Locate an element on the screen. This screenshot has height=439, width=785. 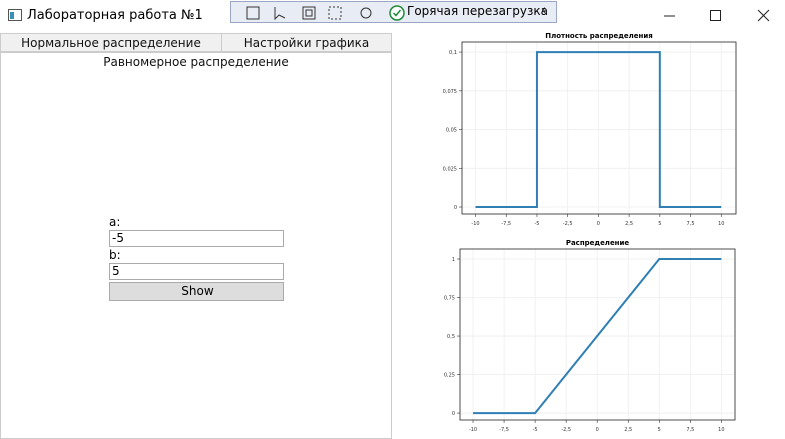
chart-title: Распределение is located at coordinates (598, 243).